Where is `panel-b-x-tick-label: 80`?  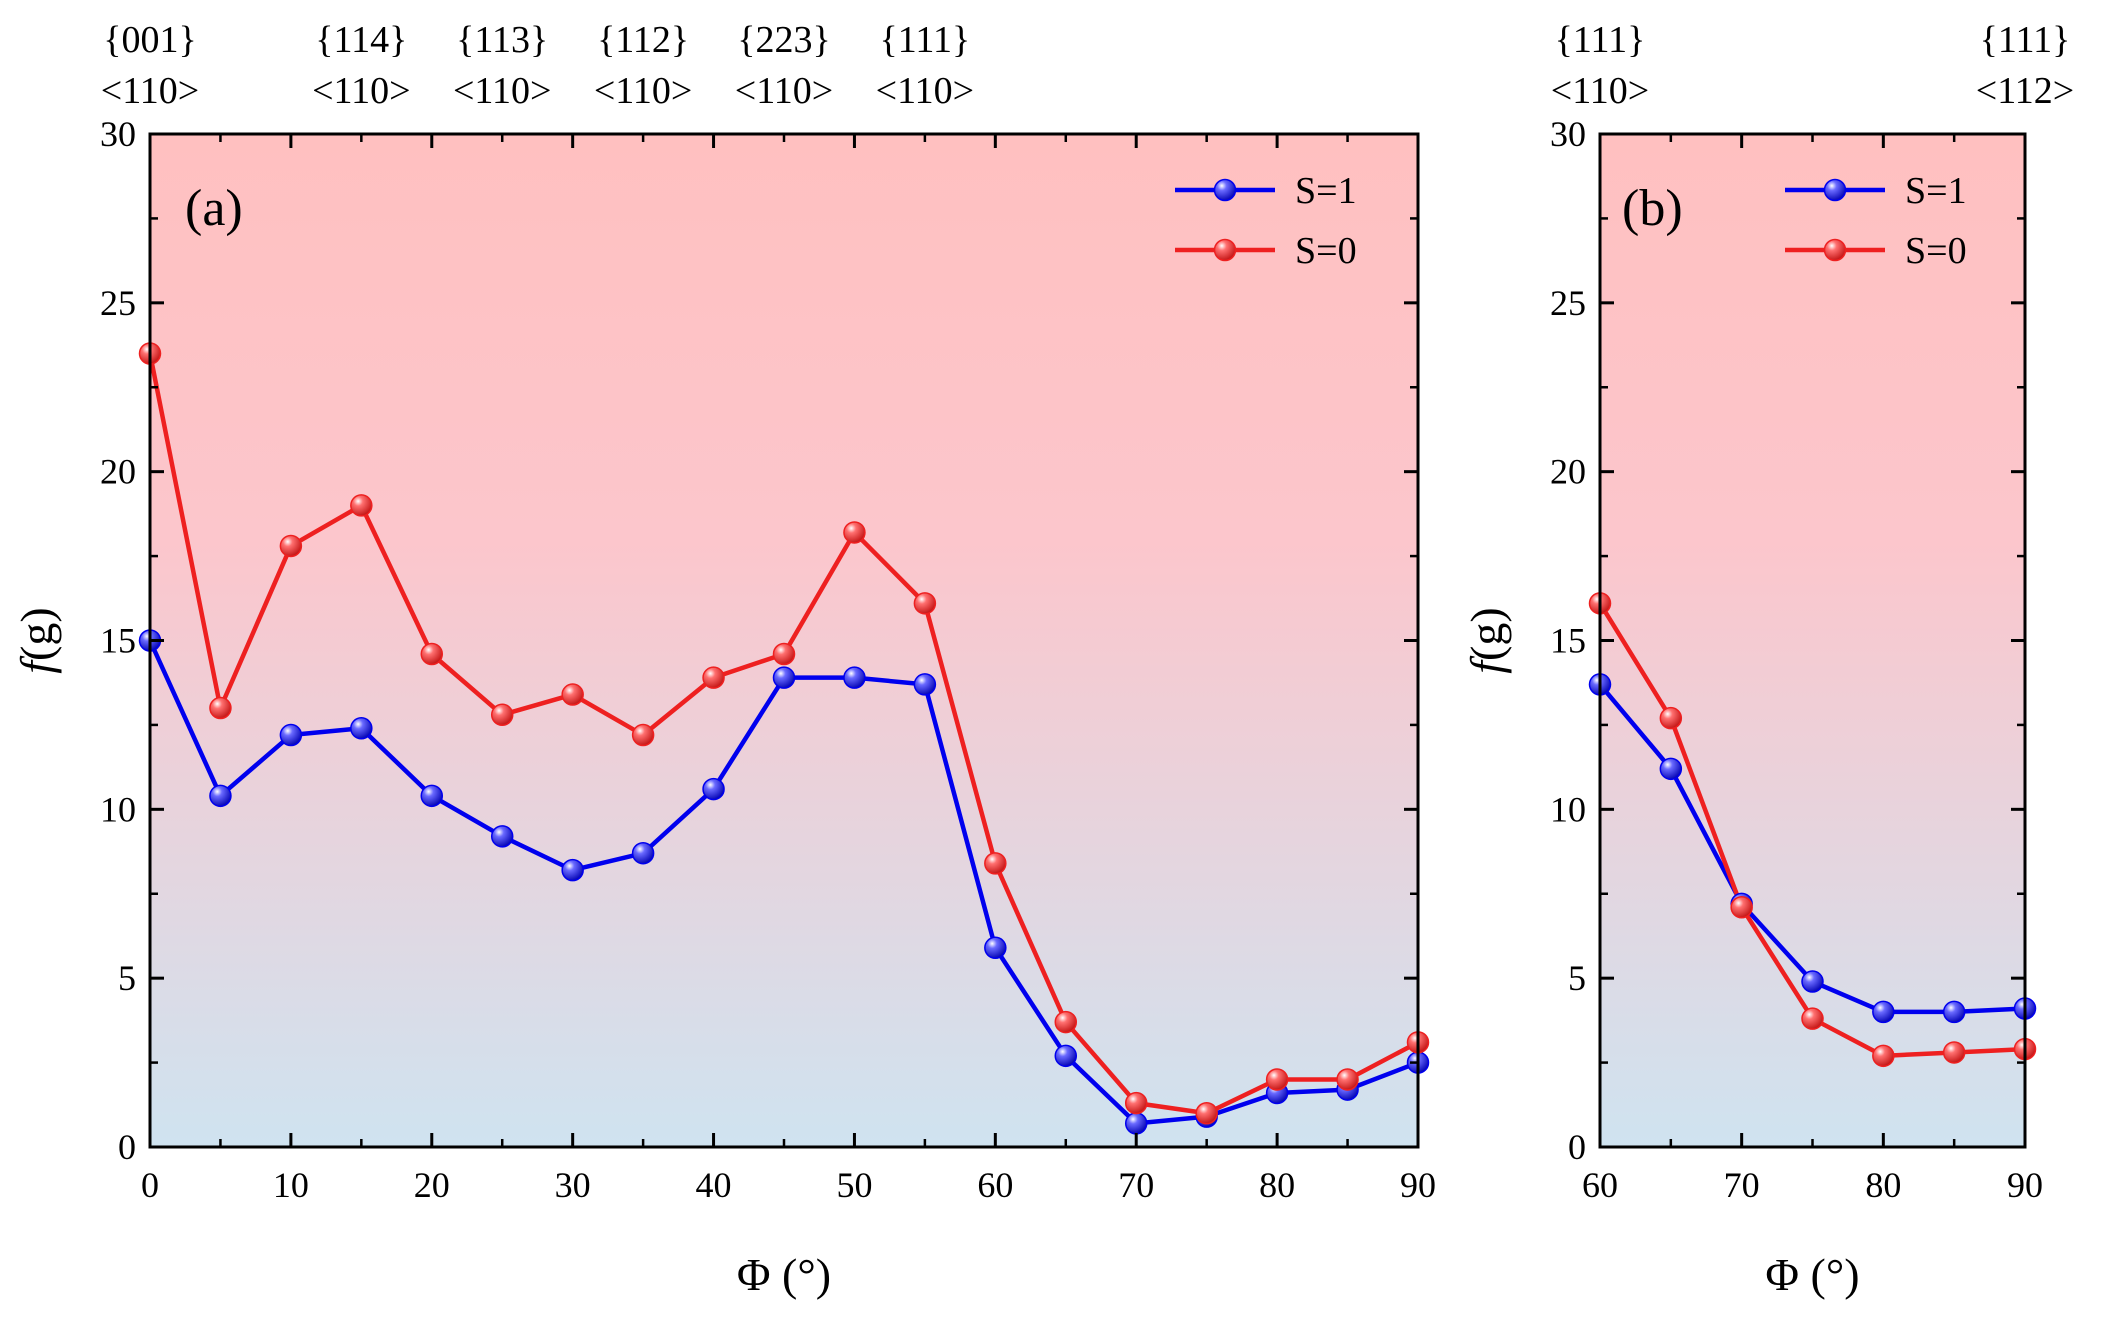
panel-b-x-tick-label: 80 is located at coordinates (1883, 1185).